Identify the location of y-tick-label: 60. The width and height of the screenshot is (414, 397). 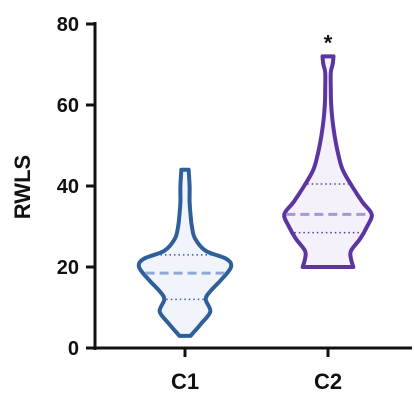
(68, 106).